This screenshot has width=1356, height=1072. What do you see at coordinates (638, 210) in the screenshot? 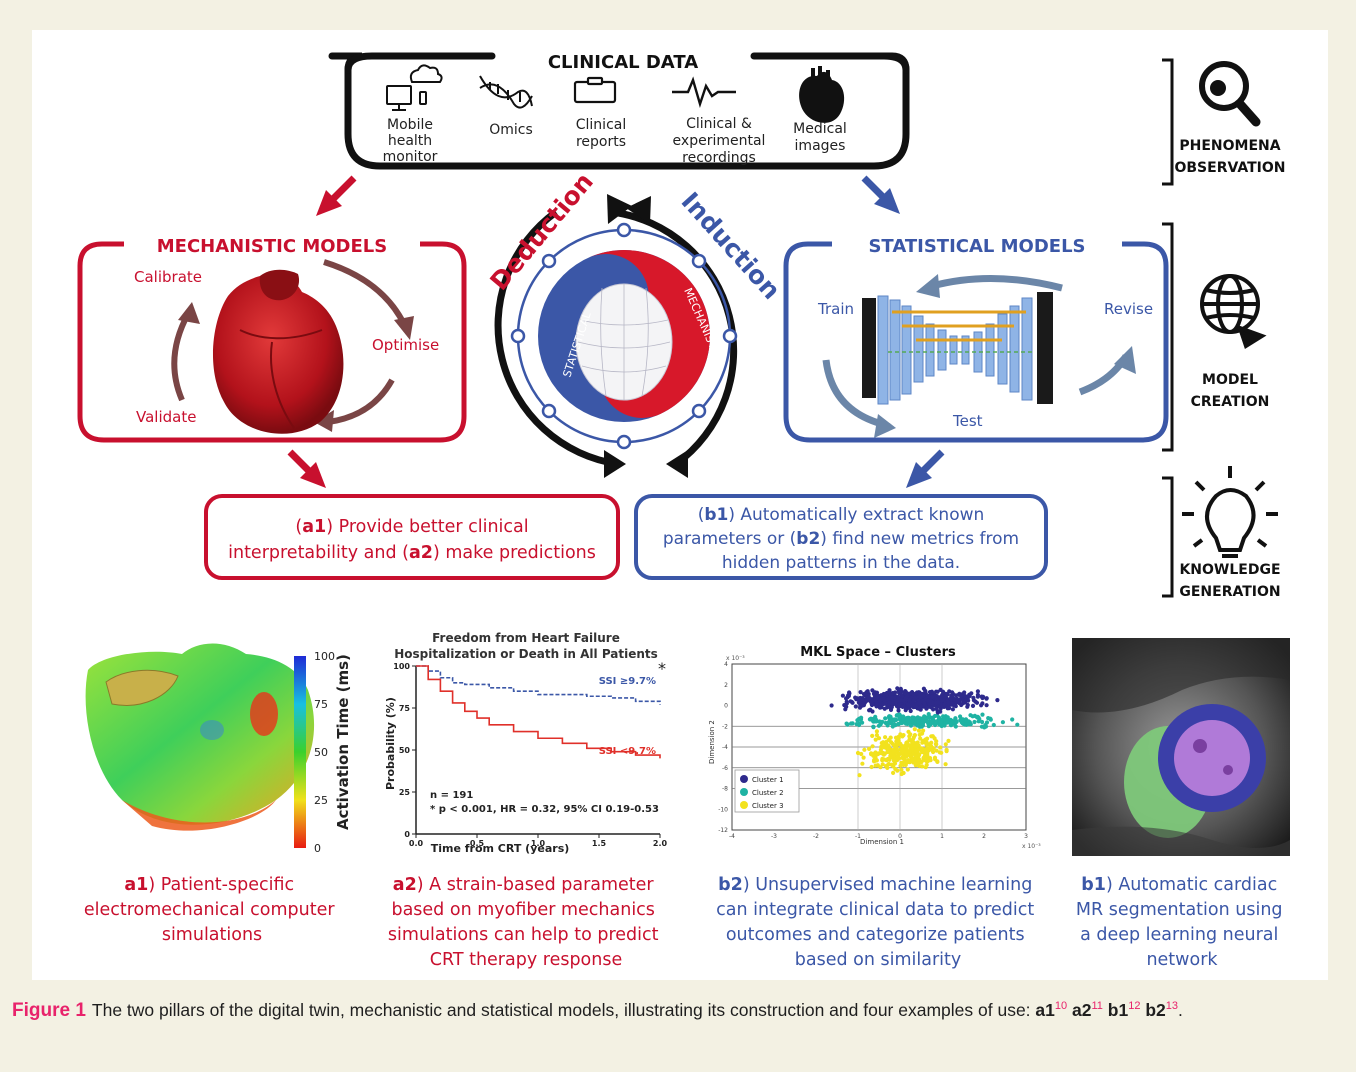
I see `induction-arrowhead` at bounding box center [638, 210].